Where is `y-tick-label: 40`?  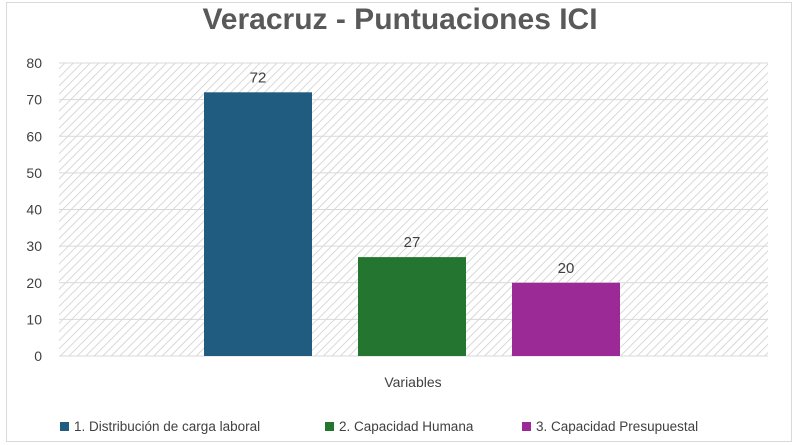
y-tick-label: 40 is located at coordinates (34, 210).